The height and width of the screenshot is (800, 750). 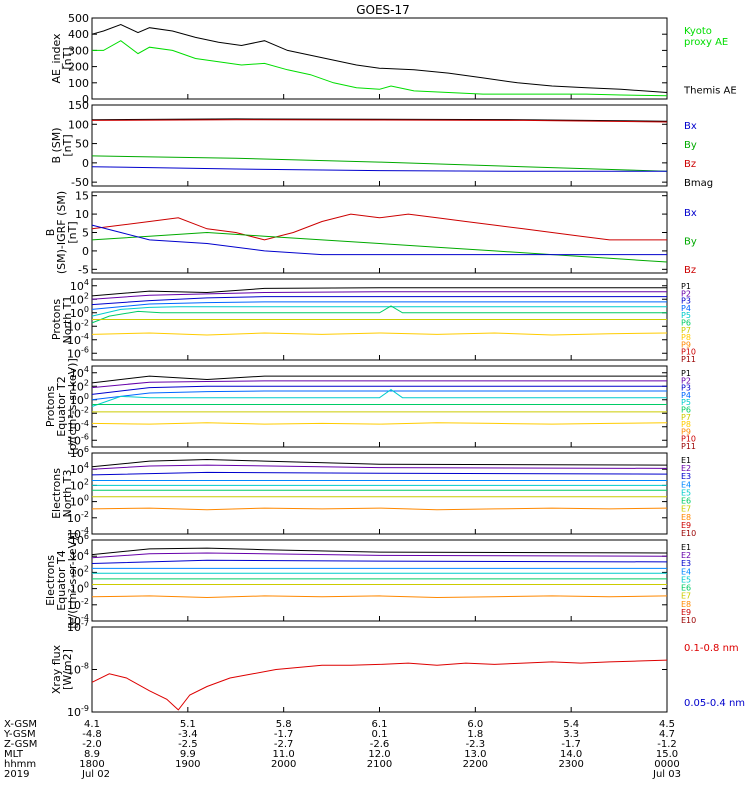 I want to click on y-axis-label: ProtonsNorth T1, so click(x=62, y=320).